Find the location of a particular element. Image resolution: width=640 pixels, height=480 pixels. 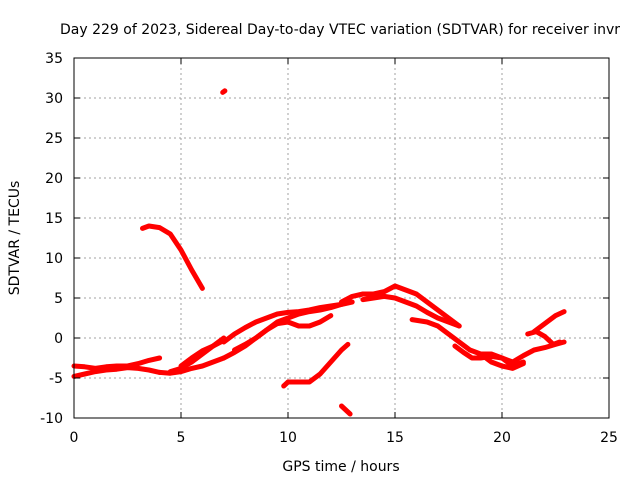

x-tick-label: 0 is located at coordinates (74, 438).